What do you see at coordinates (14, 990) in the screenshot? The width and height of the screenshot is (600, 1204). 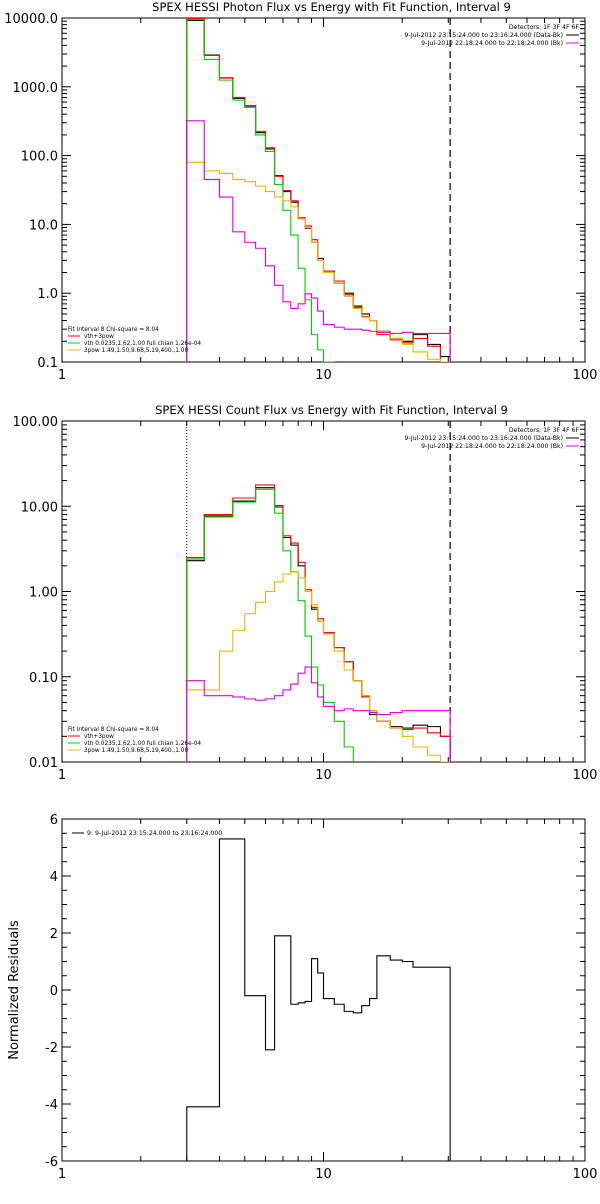 I see `y-axis-label: Normalized Residuals` at bounding box center [14, 990].